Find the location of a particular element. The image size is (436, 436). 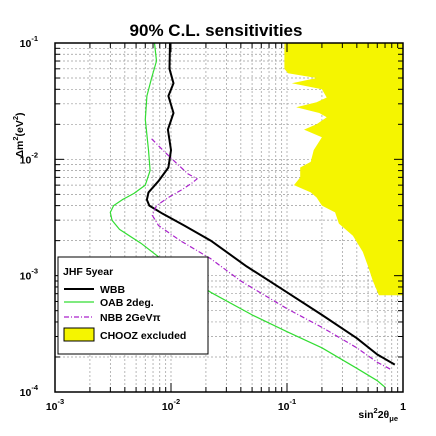

x-tick-label: 10⁻² is located at coordinates (171, 405).